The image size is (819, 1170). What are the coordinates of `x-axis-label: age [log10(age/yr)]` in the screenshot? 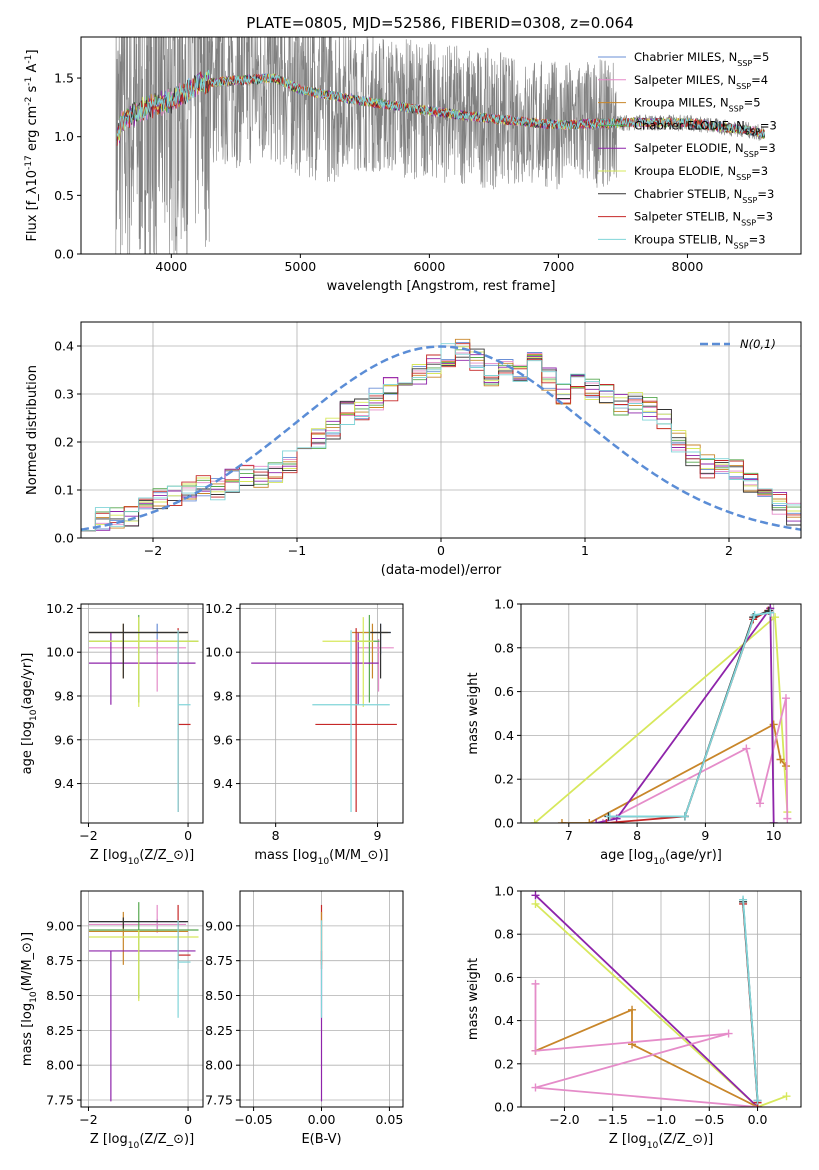 It's located at (661, 857).